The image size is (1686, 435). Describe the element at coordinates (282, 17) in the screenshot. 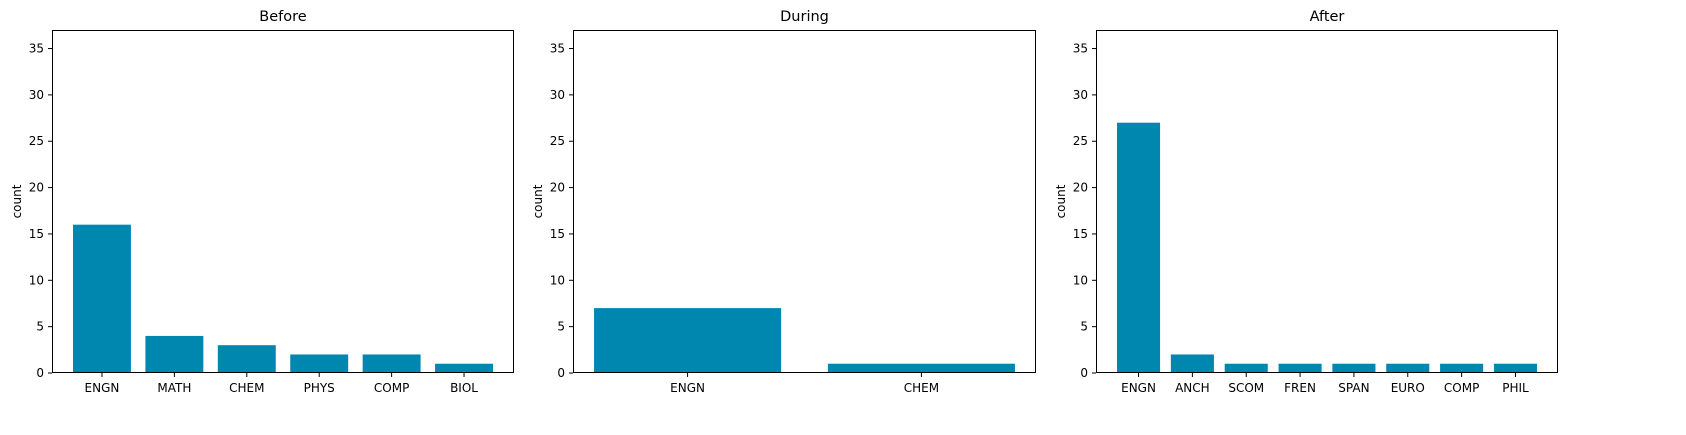

I see `panel-title: Before` at that location.